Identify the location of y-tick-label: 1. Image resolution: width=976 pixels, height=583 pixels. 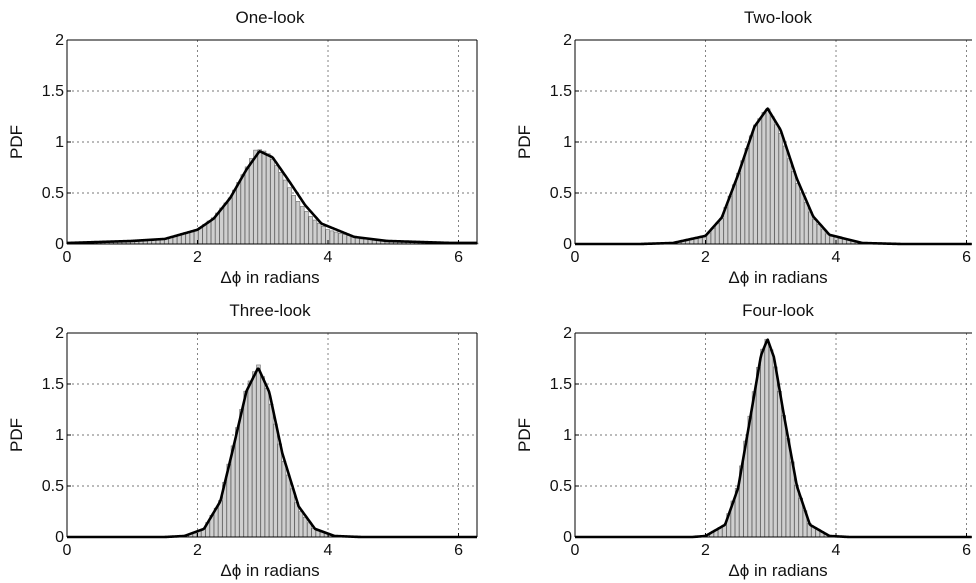
(59, 142).